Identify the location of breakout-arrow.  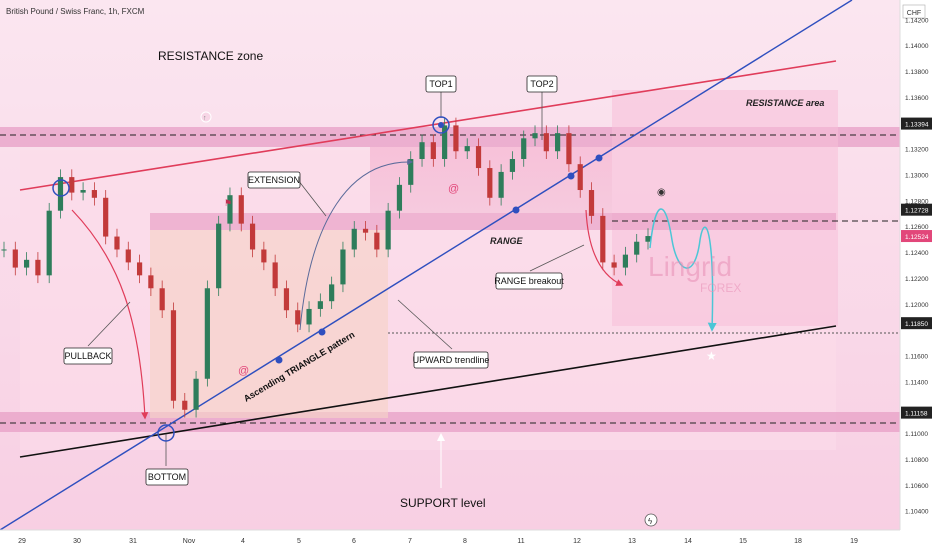
(604, 247).